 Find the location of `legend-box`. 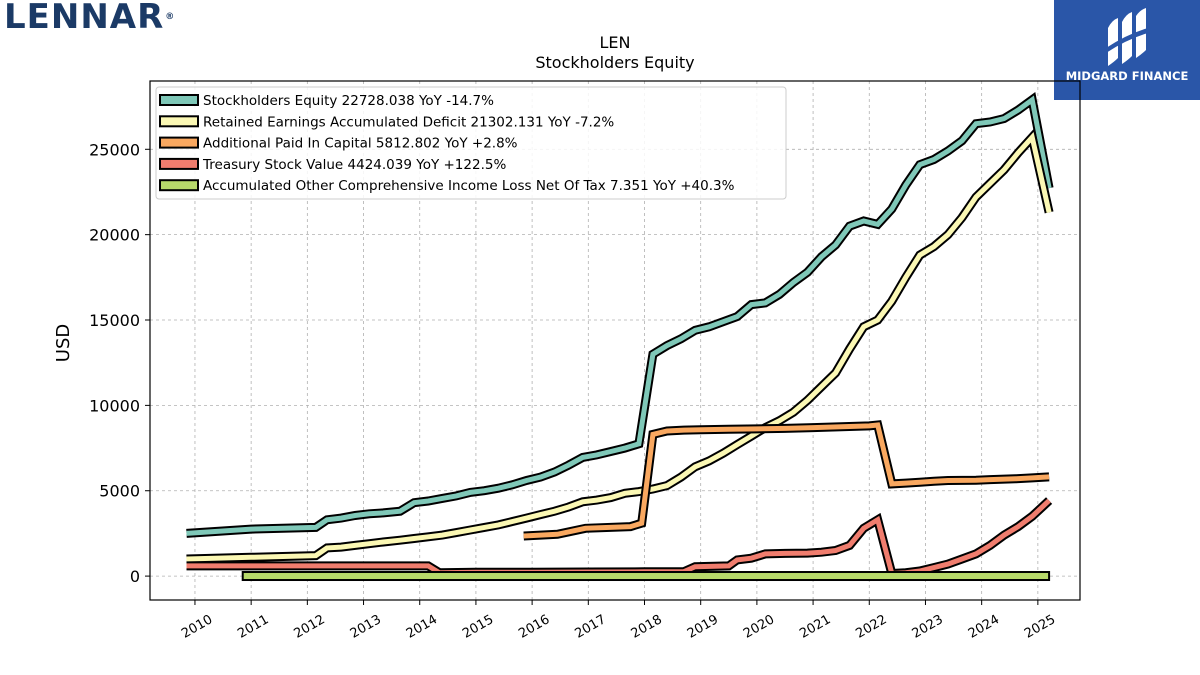

legend-box is located at coordinates (471, 143).